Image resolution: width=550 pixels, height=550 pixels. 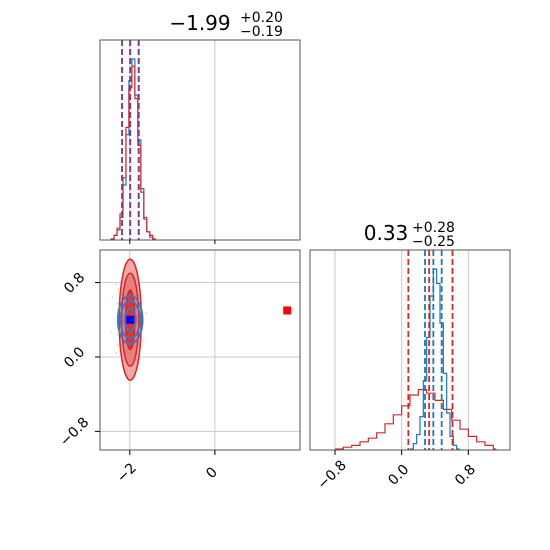 I want to click on hist1-blue-line, so click(x=133, y=149).